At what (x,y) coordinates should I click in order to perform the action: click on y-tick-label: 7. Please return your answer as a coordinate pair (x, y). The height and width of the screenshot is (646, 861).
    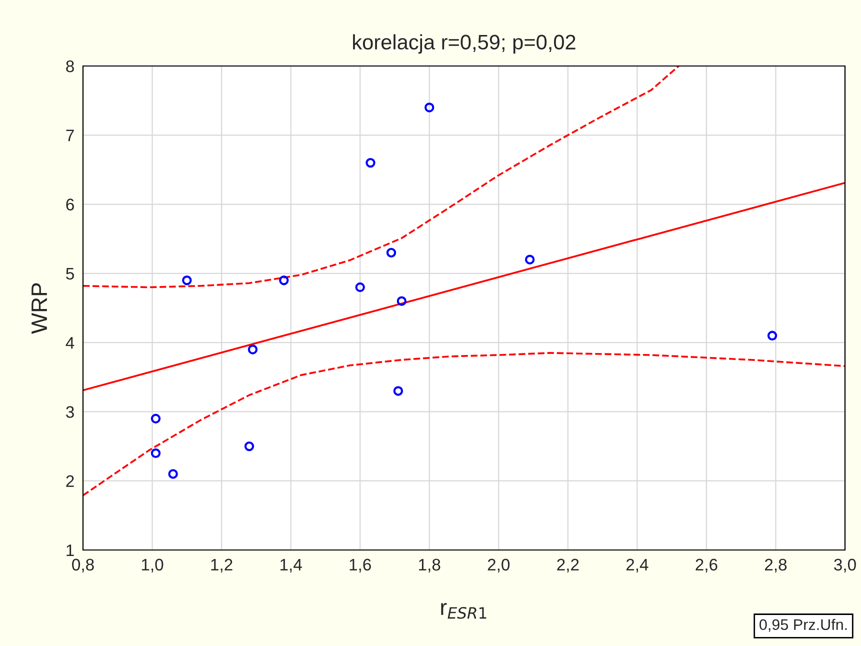
    Looking at the image, I should click on (70, 136).